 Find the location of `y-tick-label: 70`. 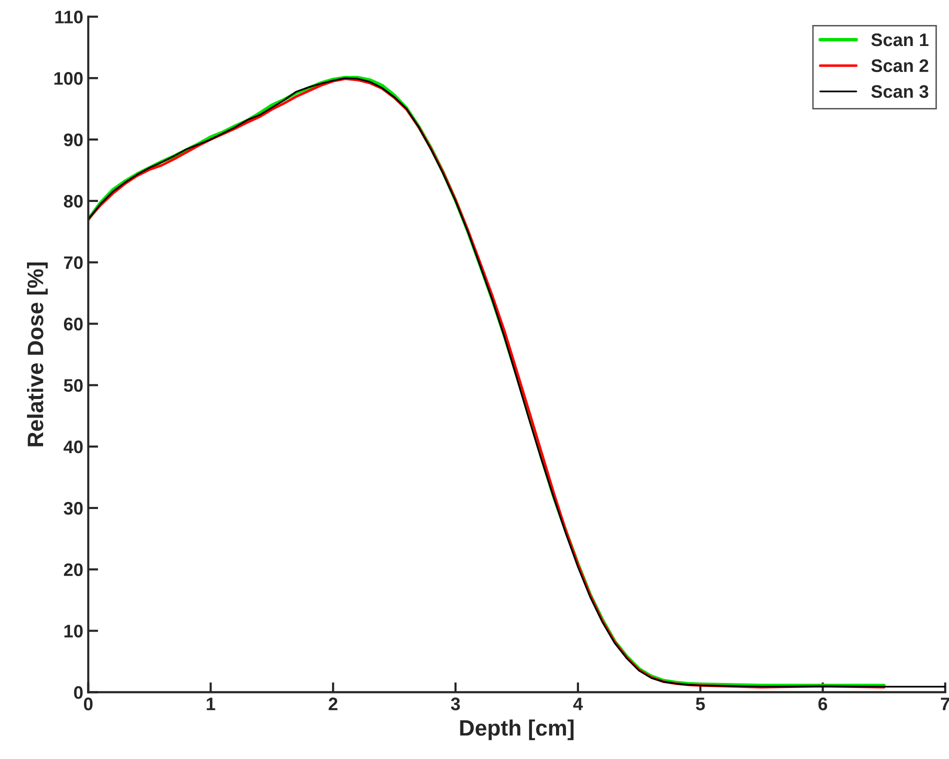

y-tick-label: 70 is located at coordinates (73, 263).